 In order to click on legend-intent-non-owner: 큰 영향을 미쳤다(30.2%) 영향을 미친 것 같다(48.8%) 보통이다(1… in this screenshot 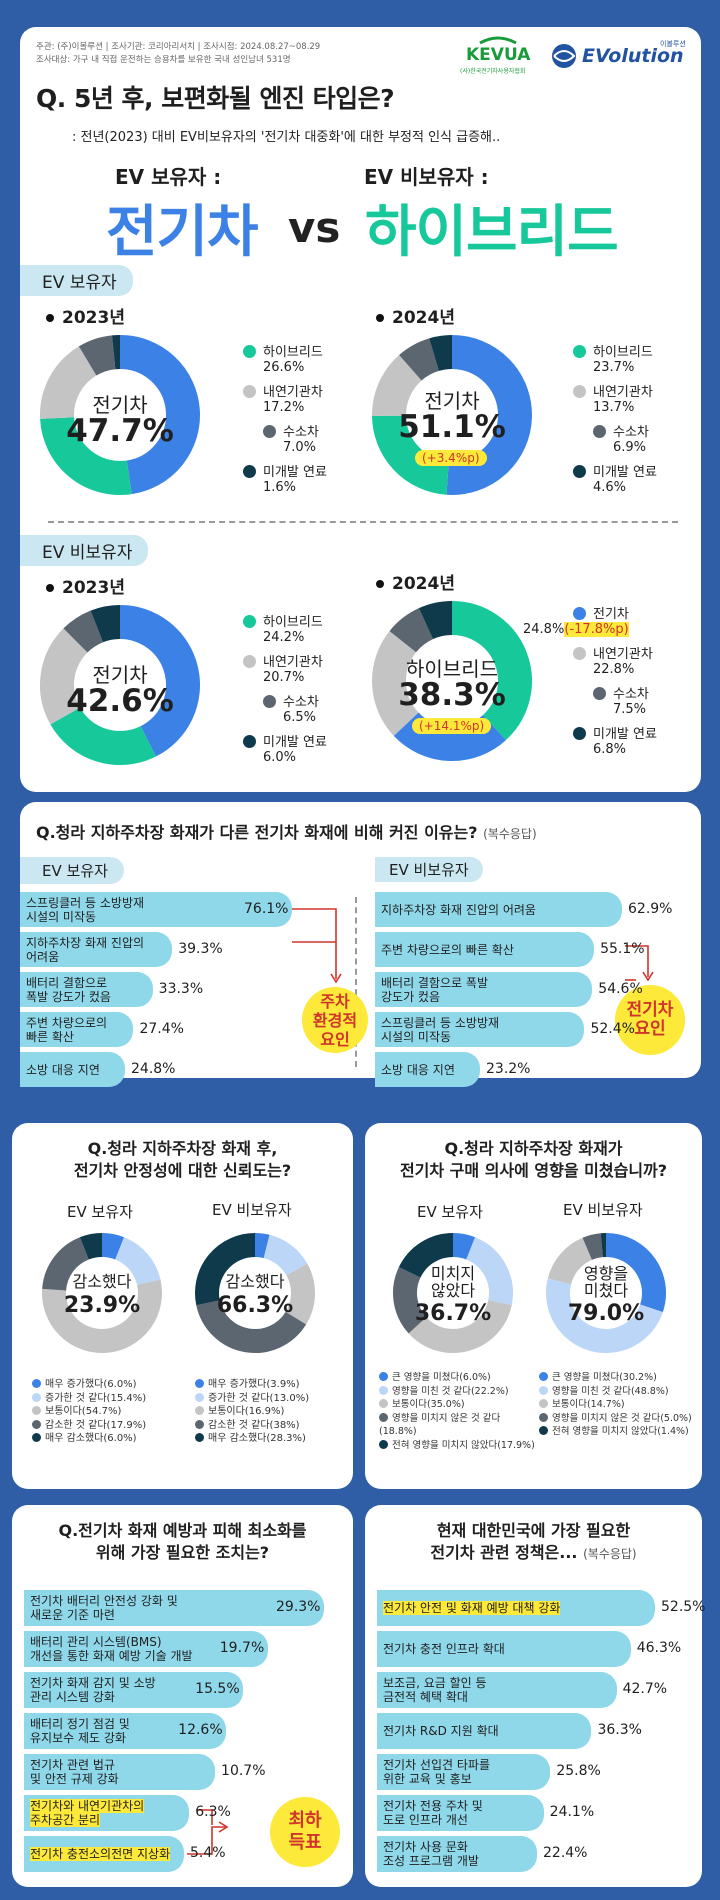, I will do `click(619, 1405)`.